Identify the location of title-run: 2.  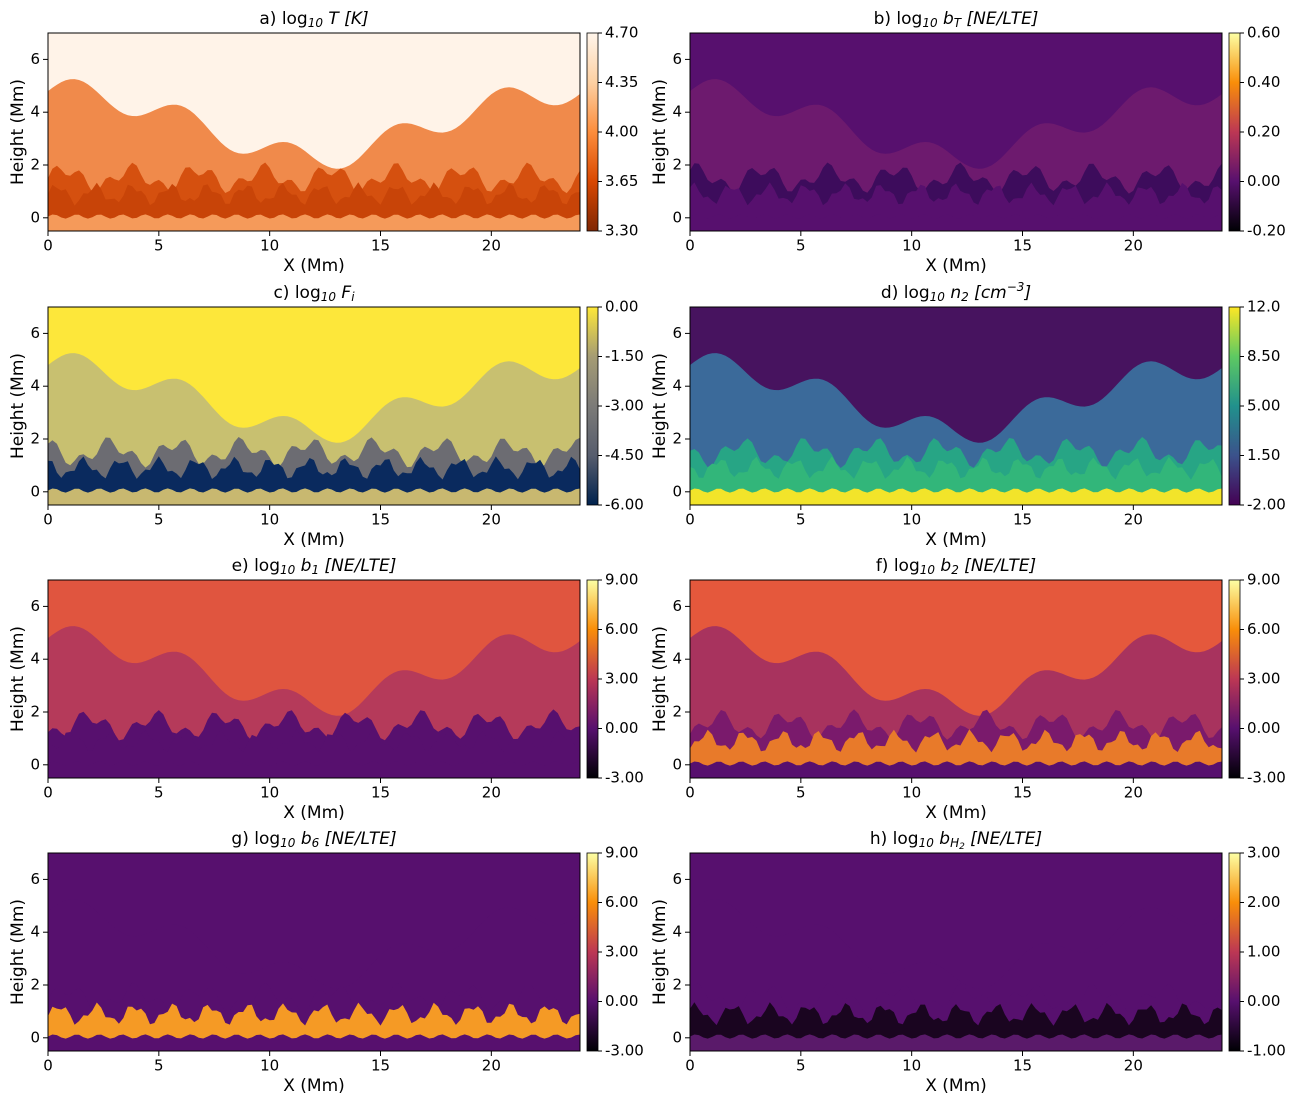
(965, 297).